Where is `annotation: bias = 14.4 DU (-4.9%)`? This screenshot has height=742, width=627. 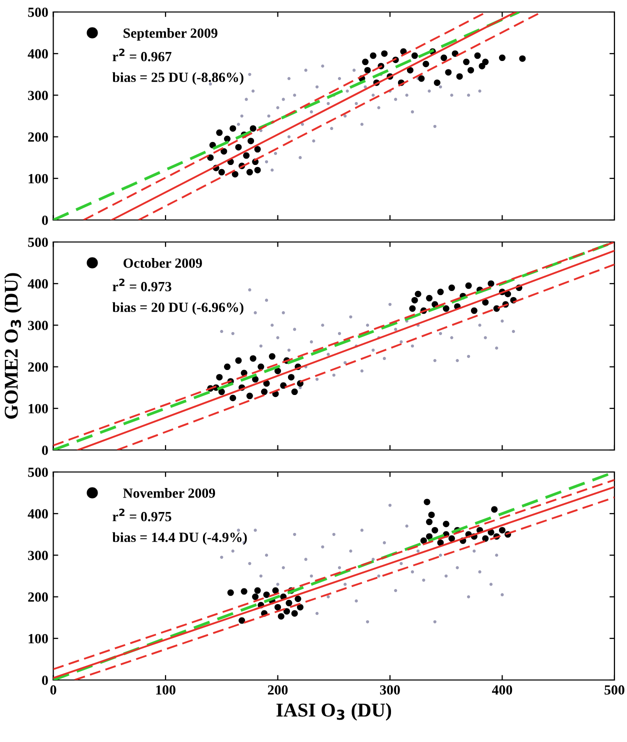
annotation: bias = 14.4 DU (-4.9%) is located at coordinates (179, 538).